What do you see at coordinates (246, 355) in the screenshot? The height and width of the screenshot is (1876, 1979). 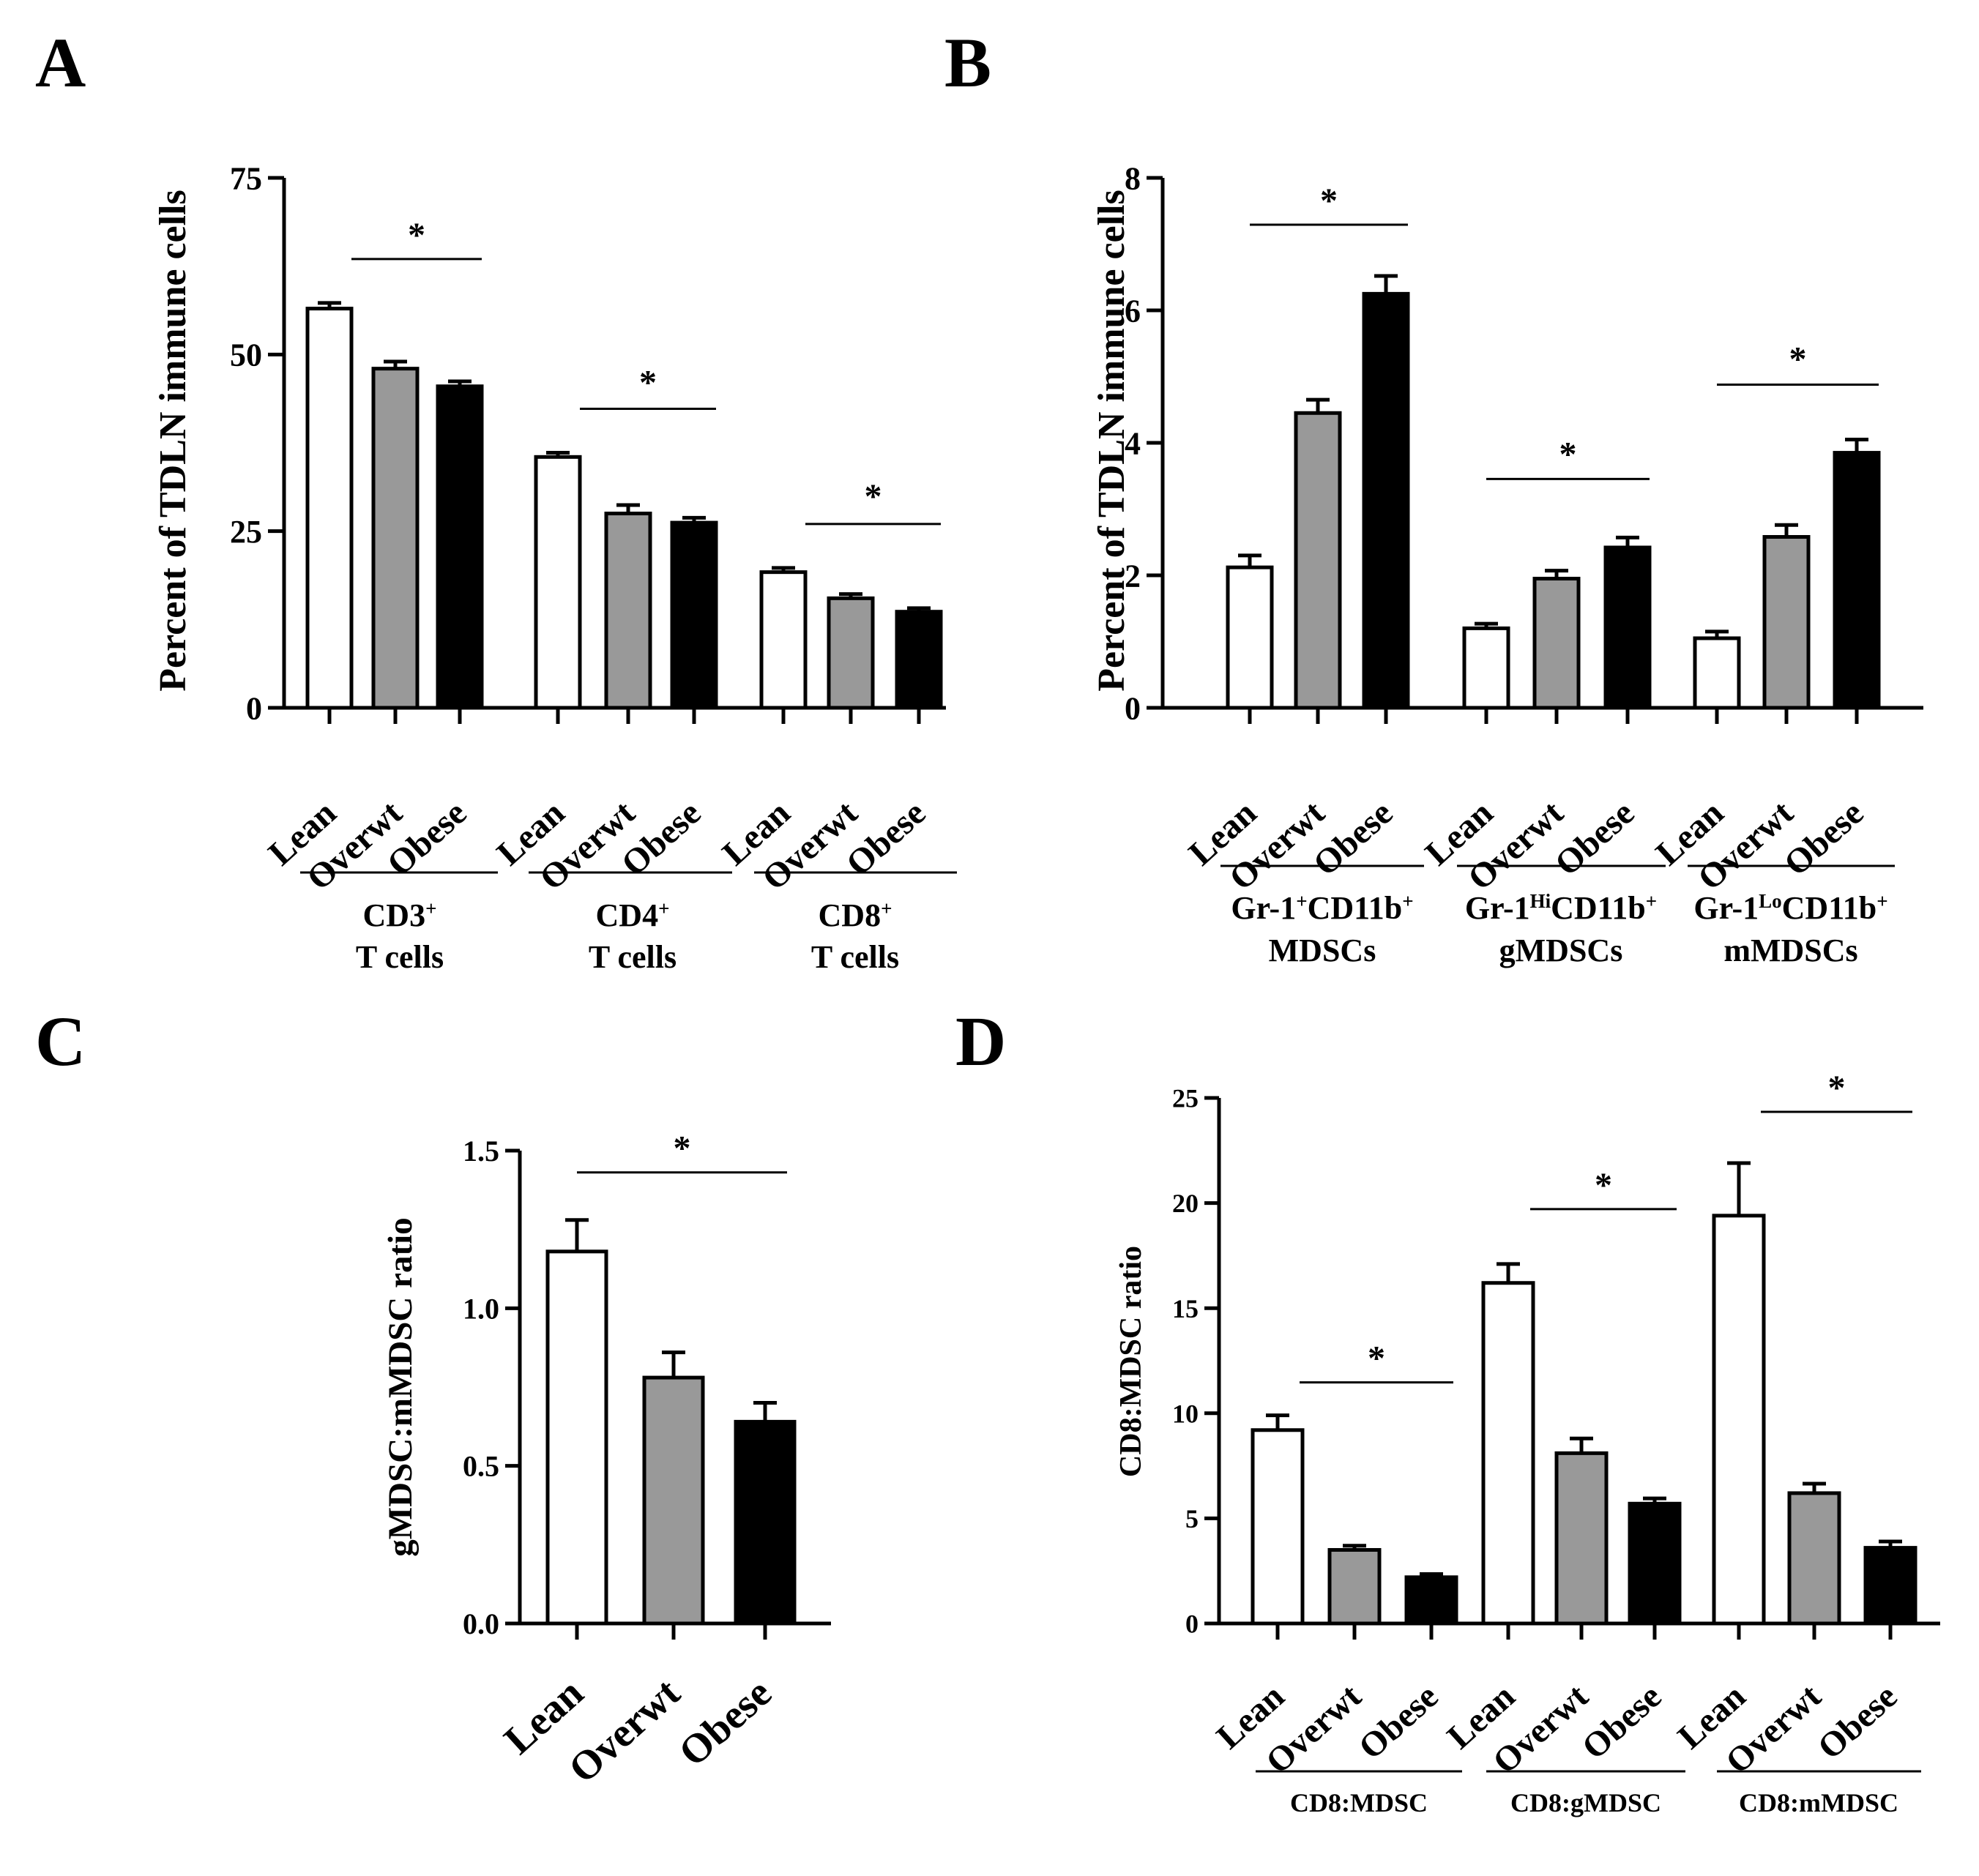 I see `y-tick-label: 50` at bounding box center [246, 355].